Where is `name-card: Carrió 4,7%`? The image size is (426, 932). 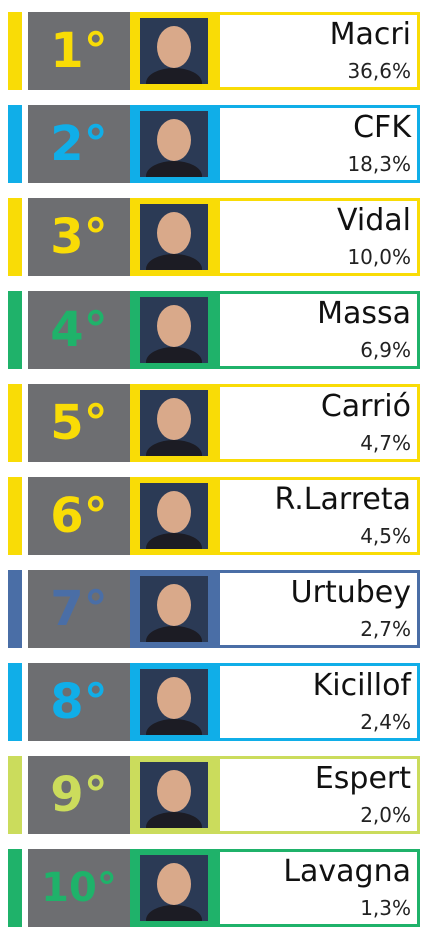
name-card: Carrió 4,7% is located at coordinates (318, 423).